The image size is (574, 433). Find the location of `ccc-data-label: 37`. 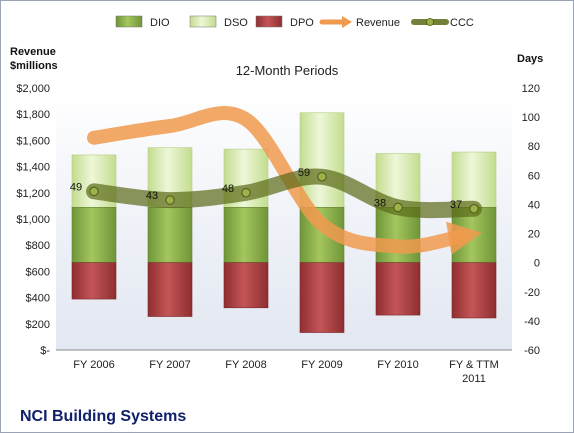

ccc-data-label: 37 is located at coordinates (456, 205).